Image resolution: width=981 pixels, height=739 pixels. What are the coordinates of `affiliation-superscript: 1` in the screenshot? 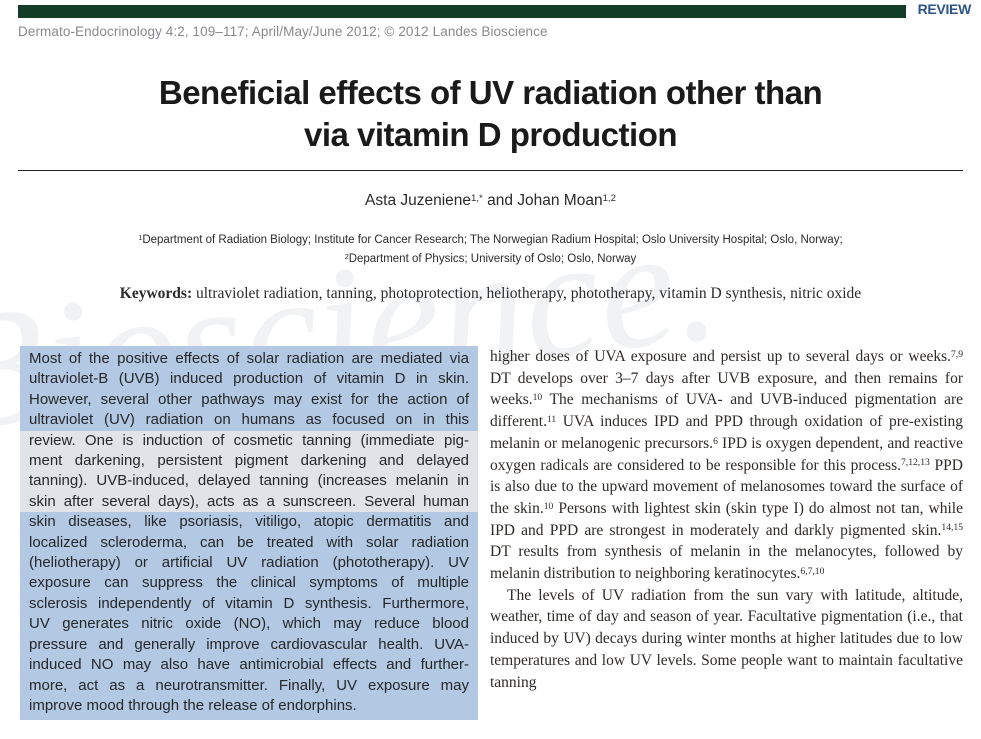 It's located at (140, 237).